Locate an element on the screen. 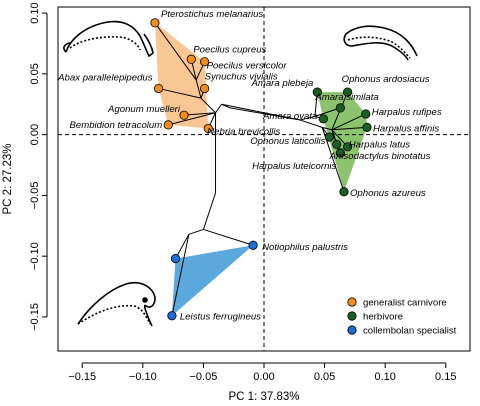 The image size is (480, 406). y-tick-label: −0.15 is located at coordinates (35, 317).